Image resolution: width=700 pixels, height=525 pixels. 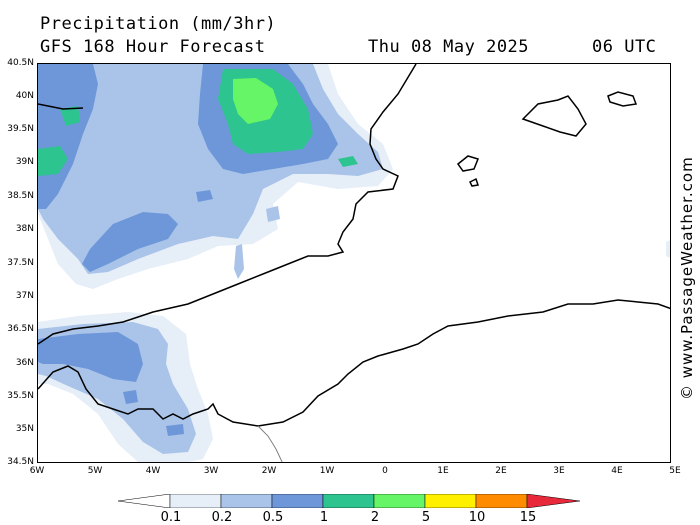 I want to click on forecast-time: 06 UTC, so click(x=624, y=47).